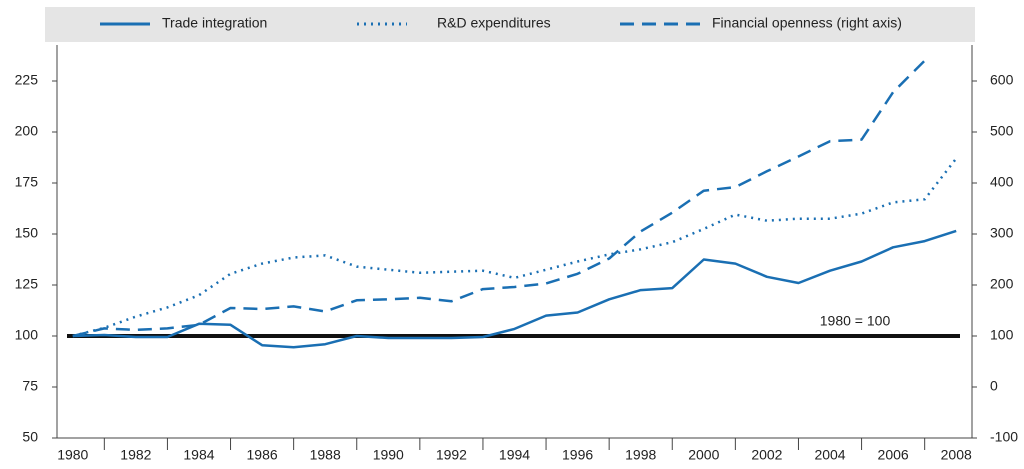  What do you see at coordinates (1002, 80) in the screenshot?
I see `y2-tick-label: 600` at bounding box center [1002, 80].